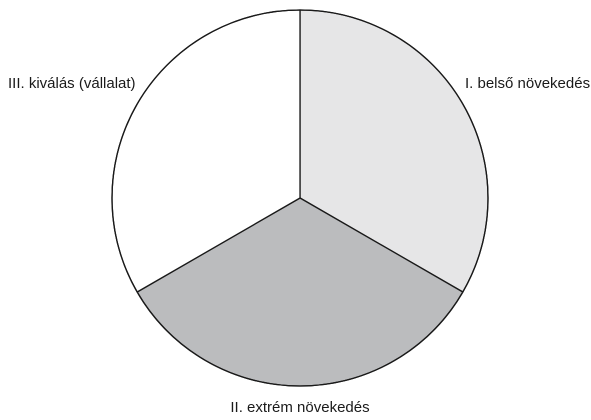 The image size is (591, 420). What do you see at coordinates (299, 407) in the screenshot?
I see `slice-label-2: II. extrém növekedés` at bounding box center [299, 407].